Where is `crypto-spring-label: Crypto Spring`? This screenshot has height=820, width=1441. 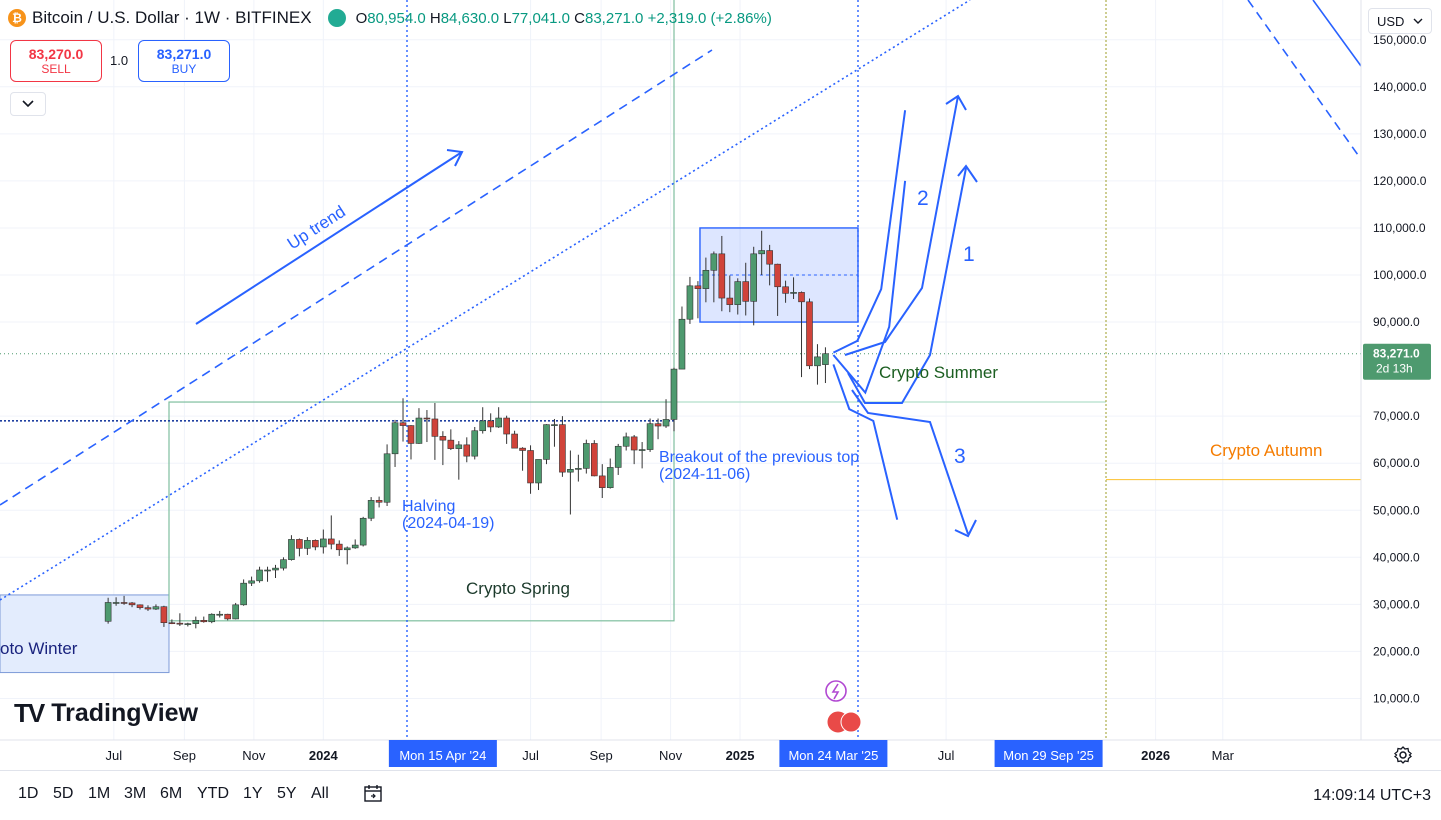 crypto-spring-label: Crypto Spring is located at coordinates (518, 588).